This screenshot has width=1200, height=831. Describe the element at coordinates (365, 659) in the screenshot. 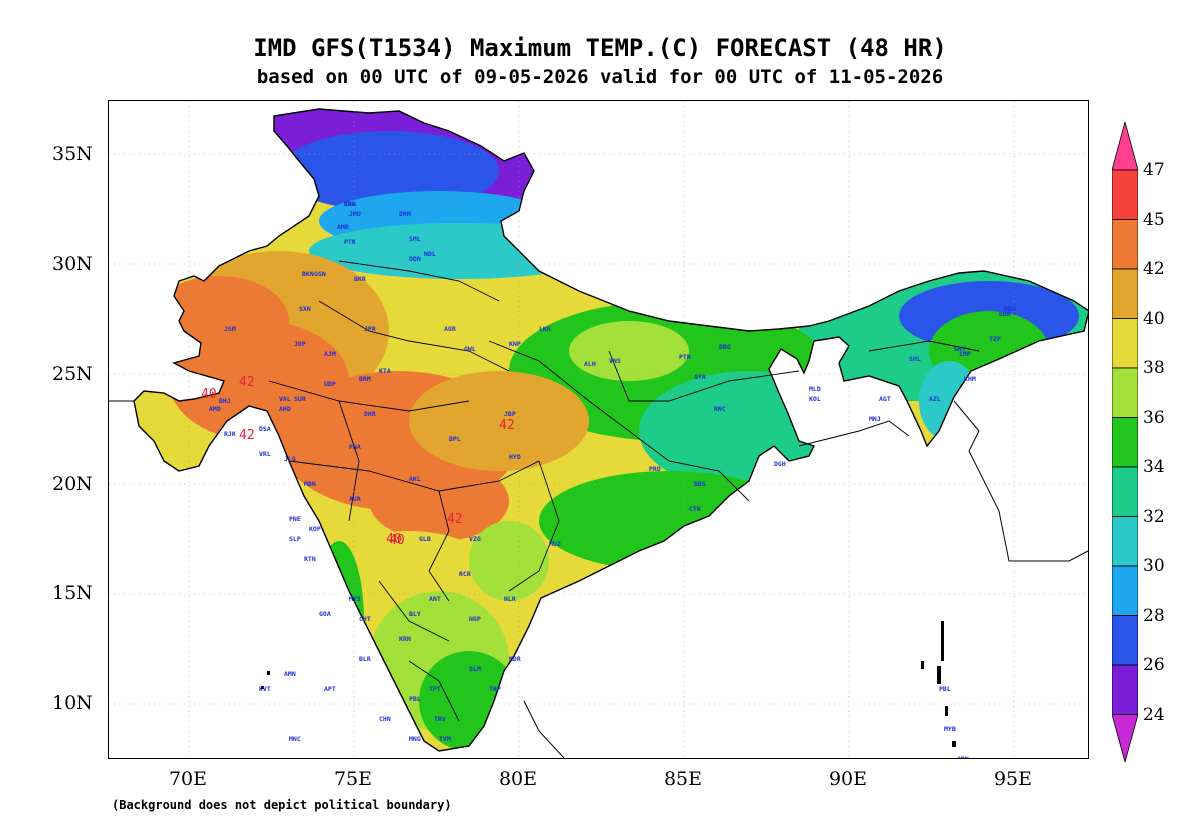

I see `station-code: BLR` at that location.